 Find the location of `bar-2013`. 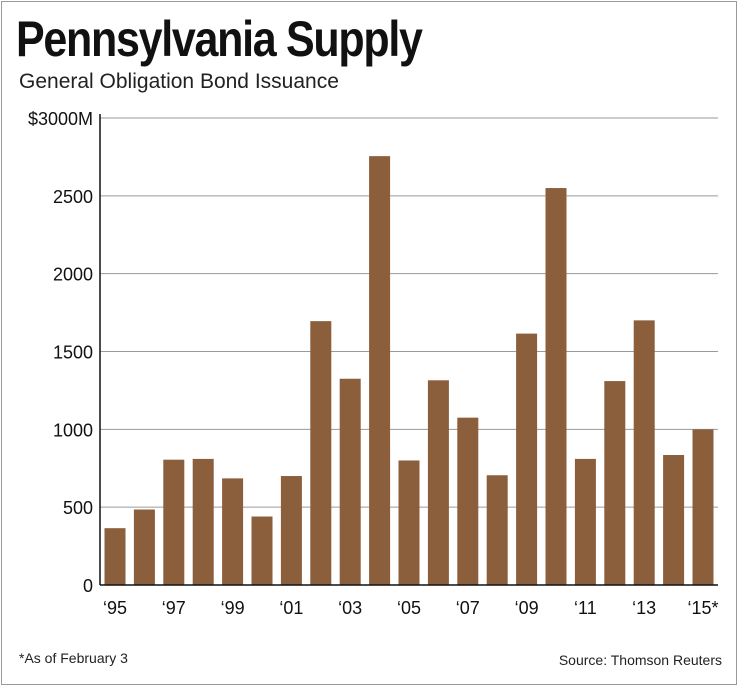

bar-2013 is located at coordinates (644, 452).